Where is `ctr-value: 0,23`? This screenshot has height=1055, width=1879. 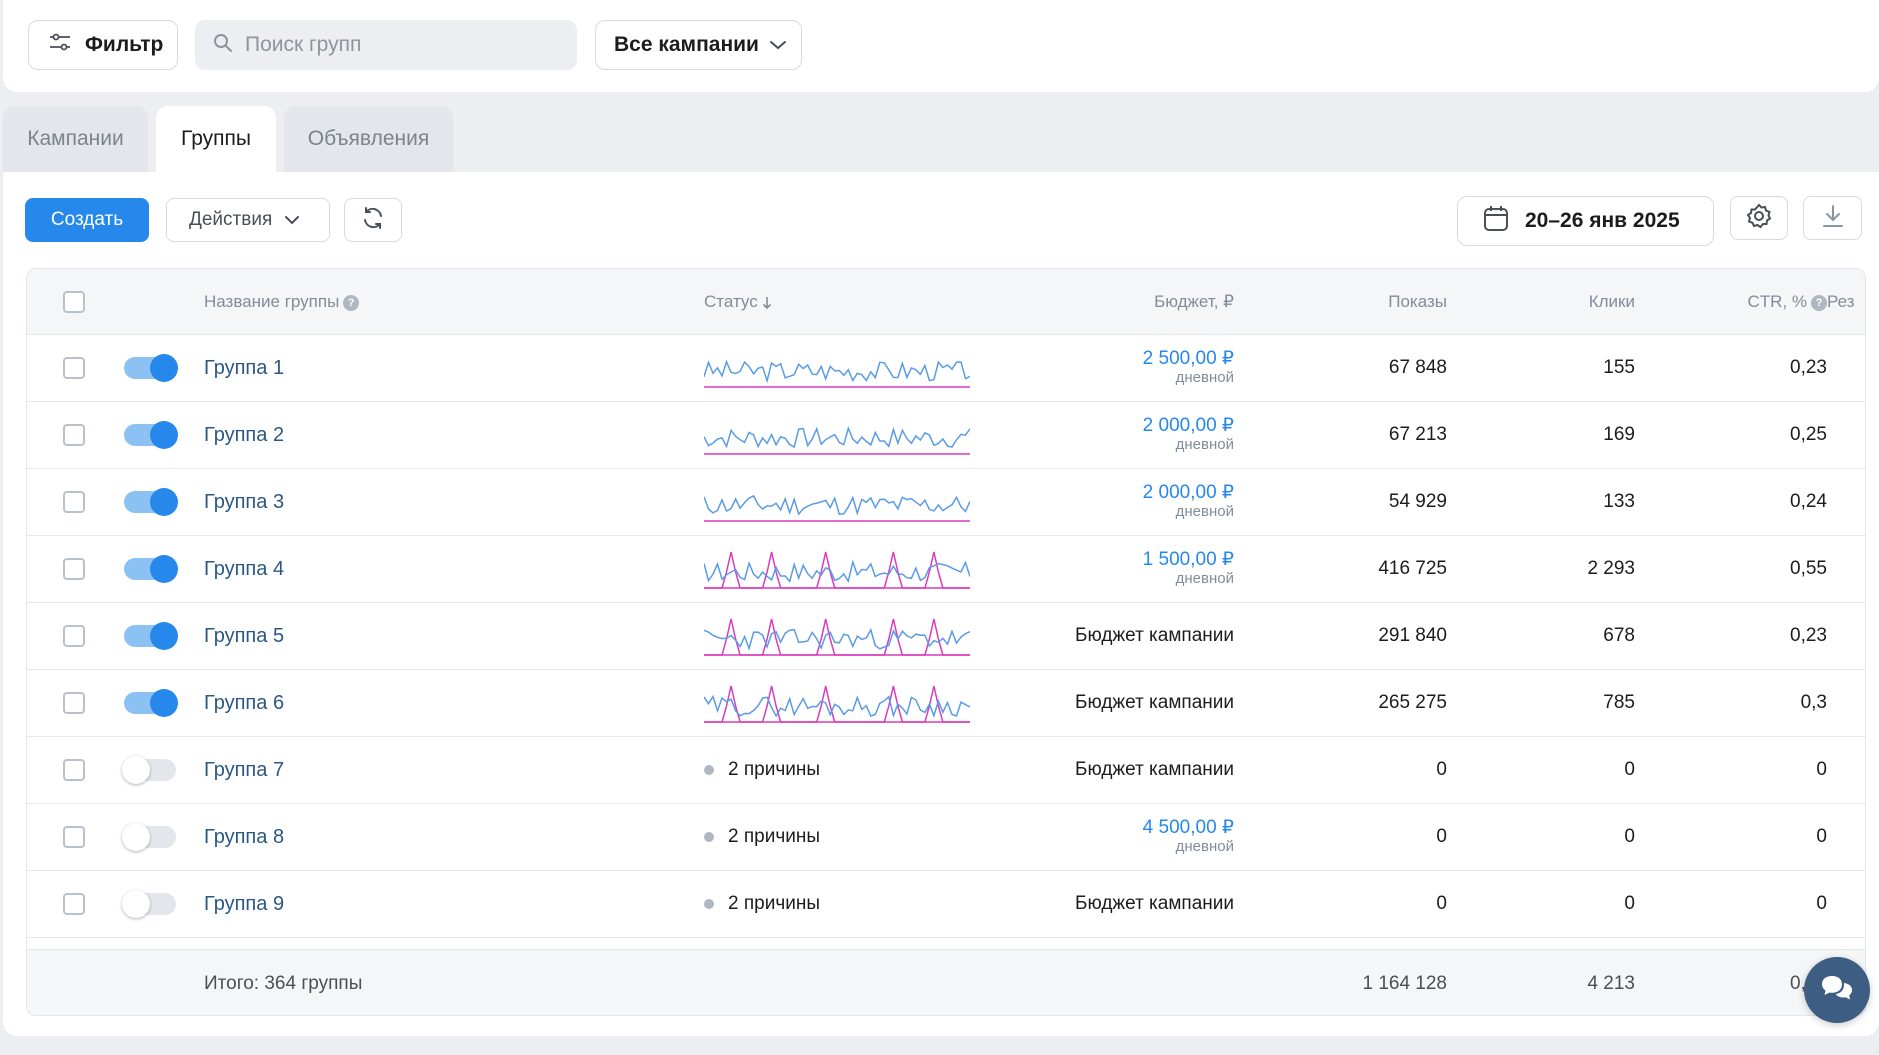
ctr-value: 0,23 is located at coordinates (1808, 635).